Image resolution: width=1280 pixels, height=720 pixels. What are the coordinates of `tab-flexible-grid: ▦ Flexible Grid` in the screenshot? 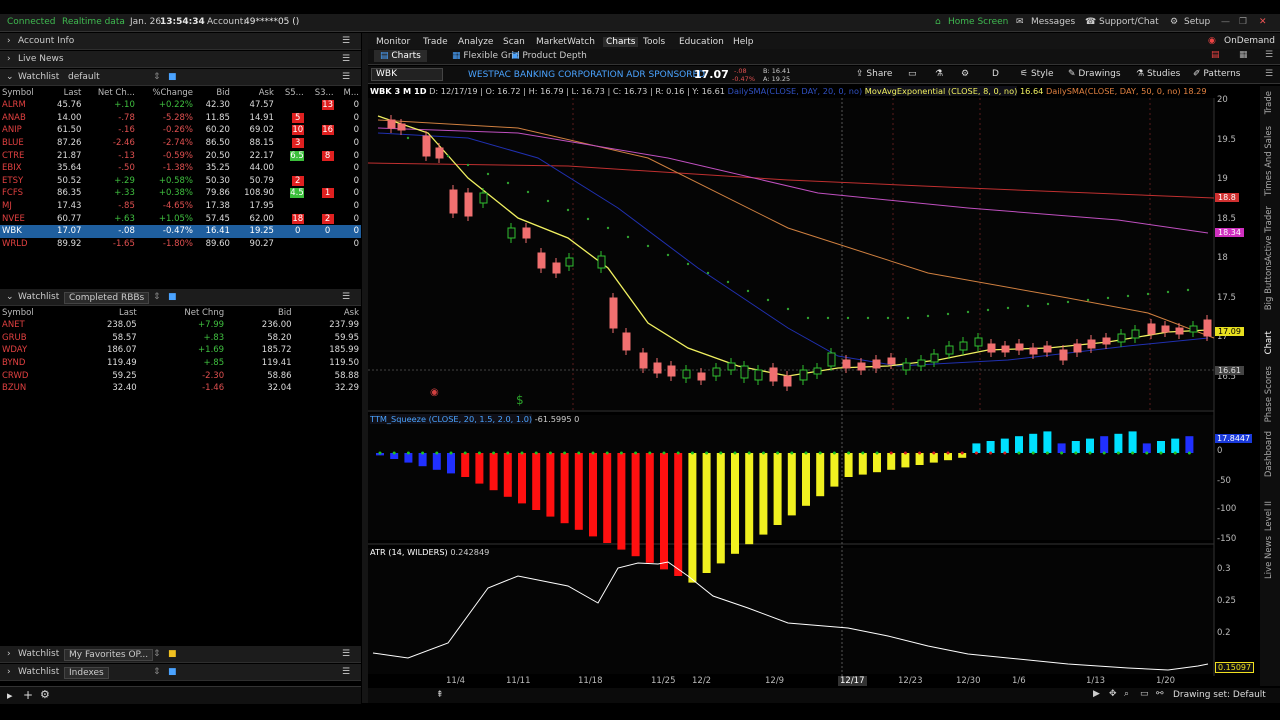 It's located at (486, 56).